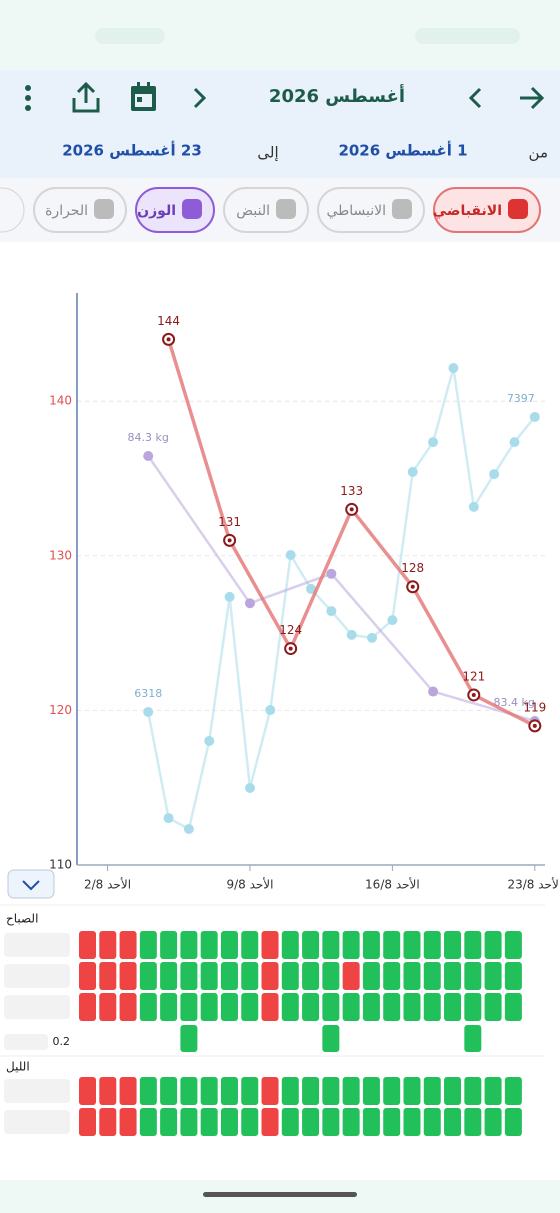 The image size is (560, 1213). I want to click on share-button, so click(86, 97).